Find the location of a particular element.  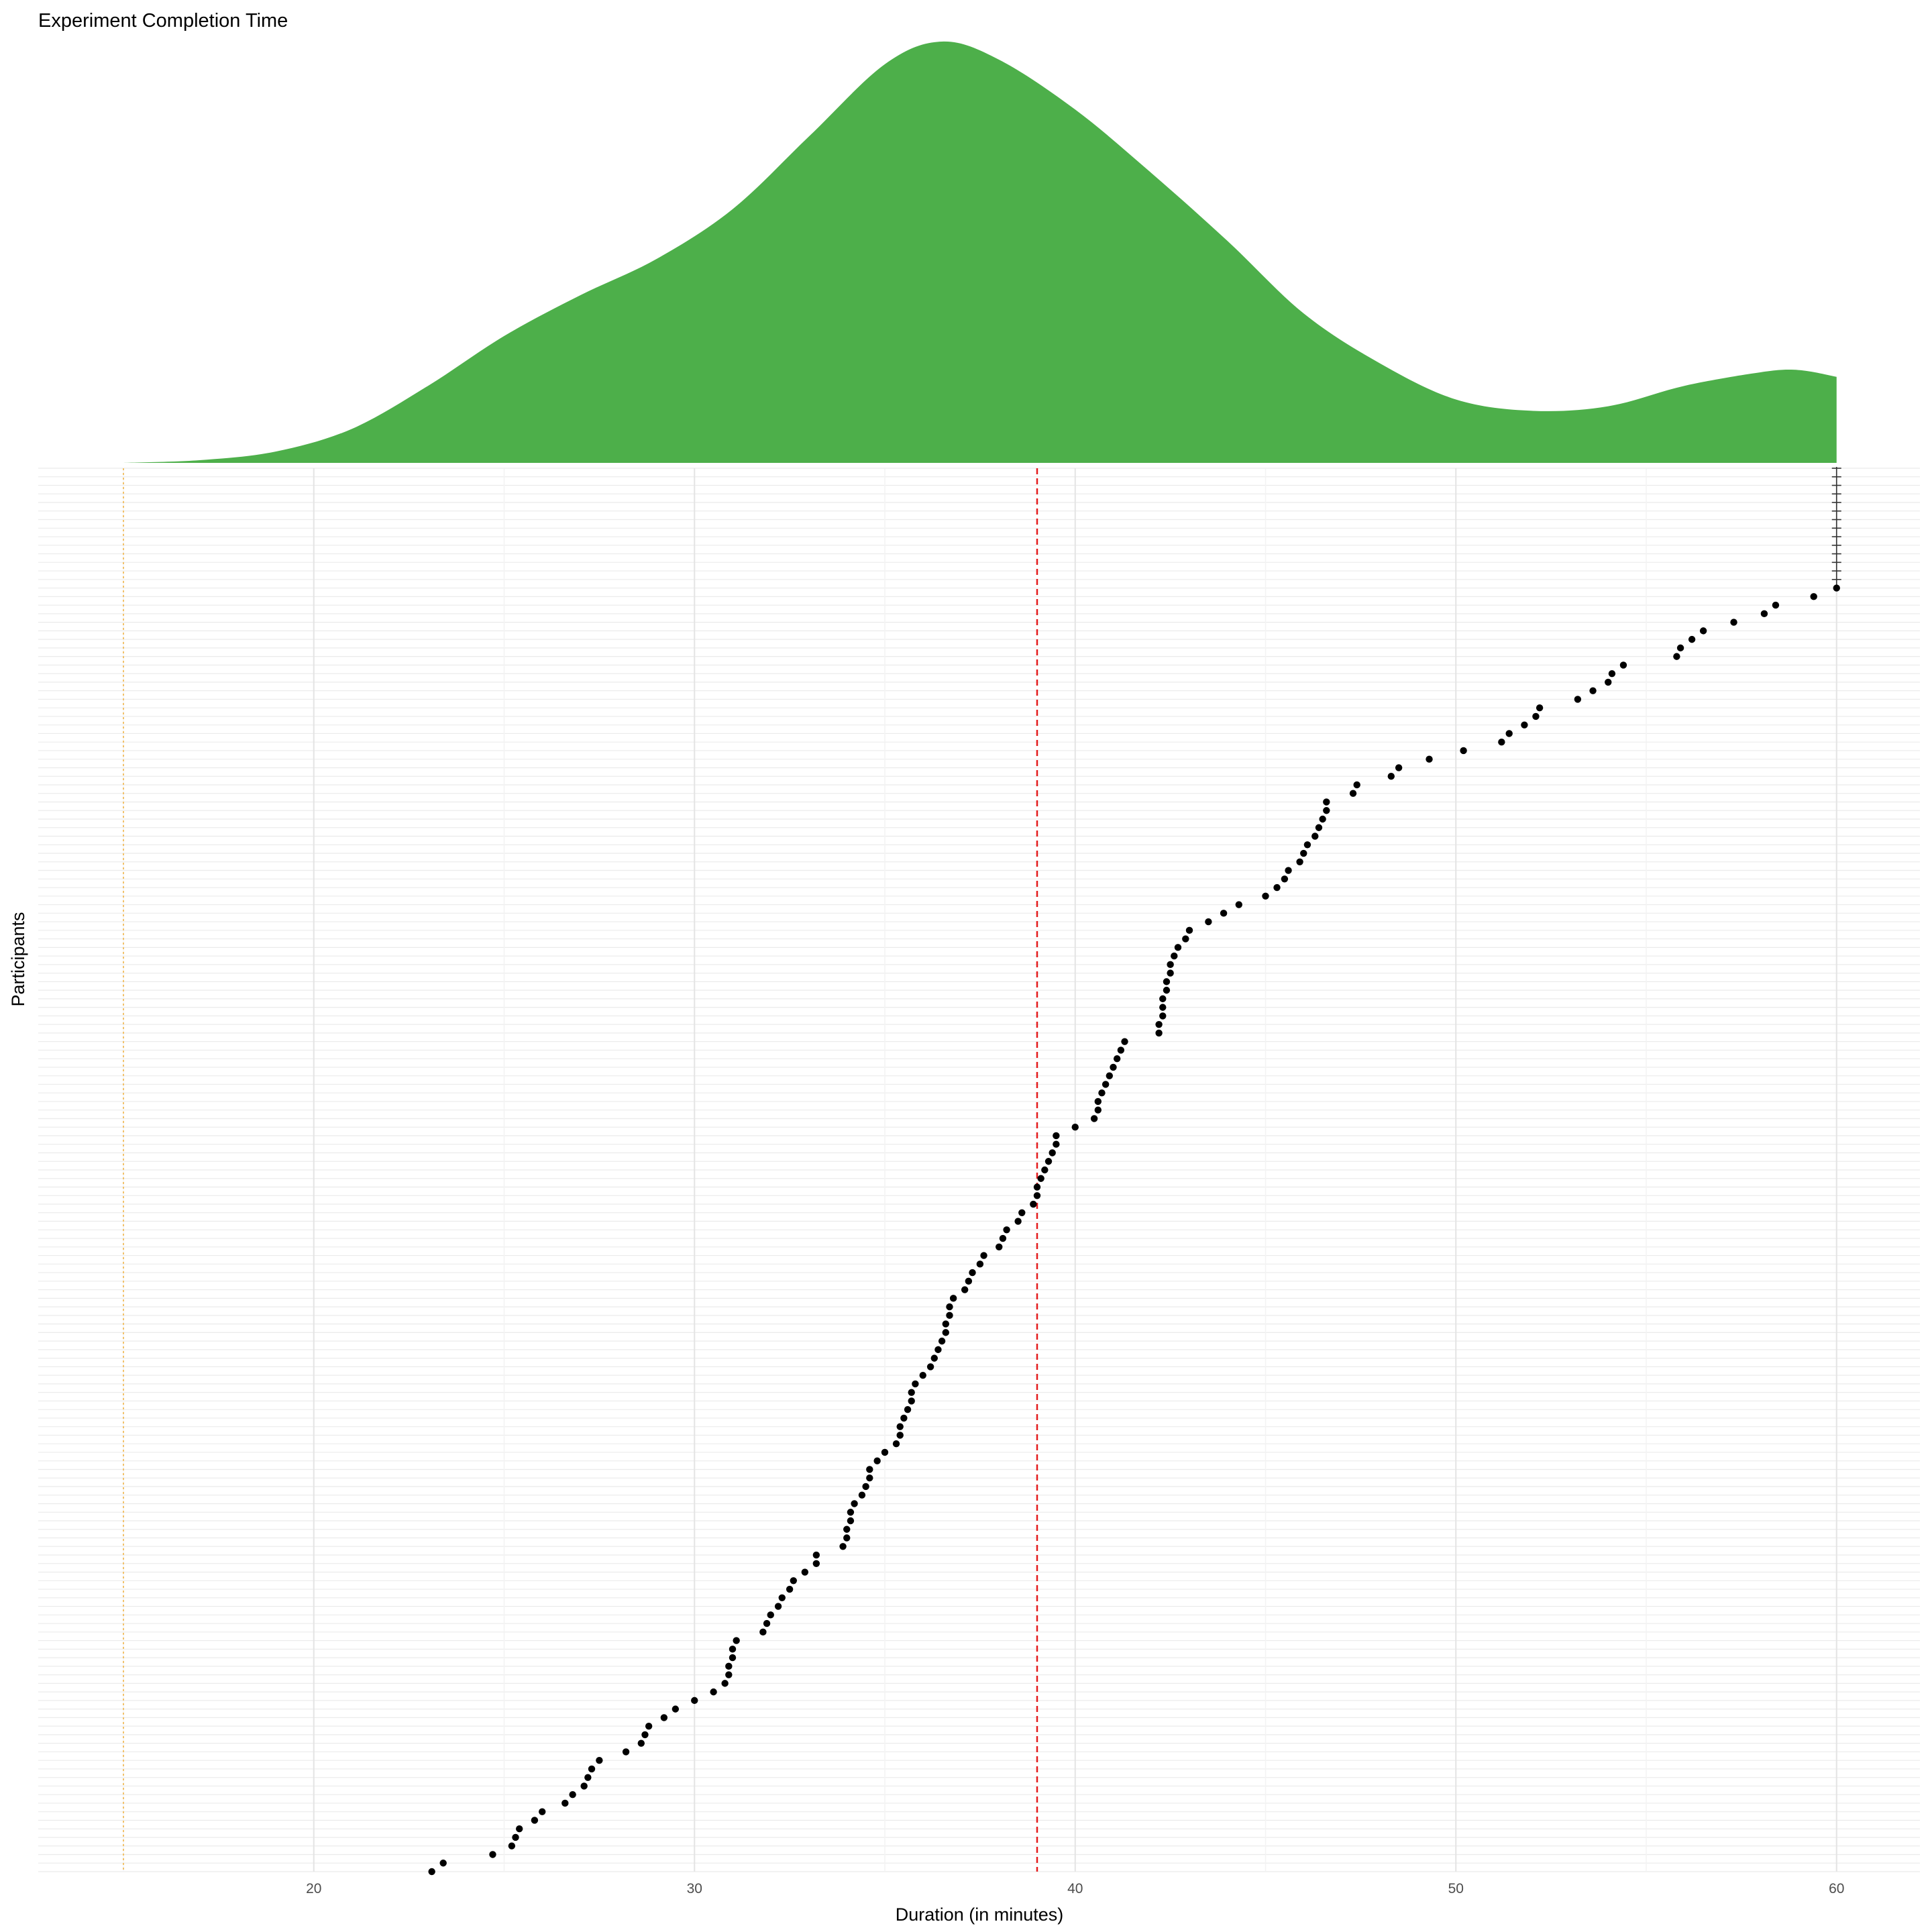

x-tick-label: 40 is located at coordinates (1075, 1888).